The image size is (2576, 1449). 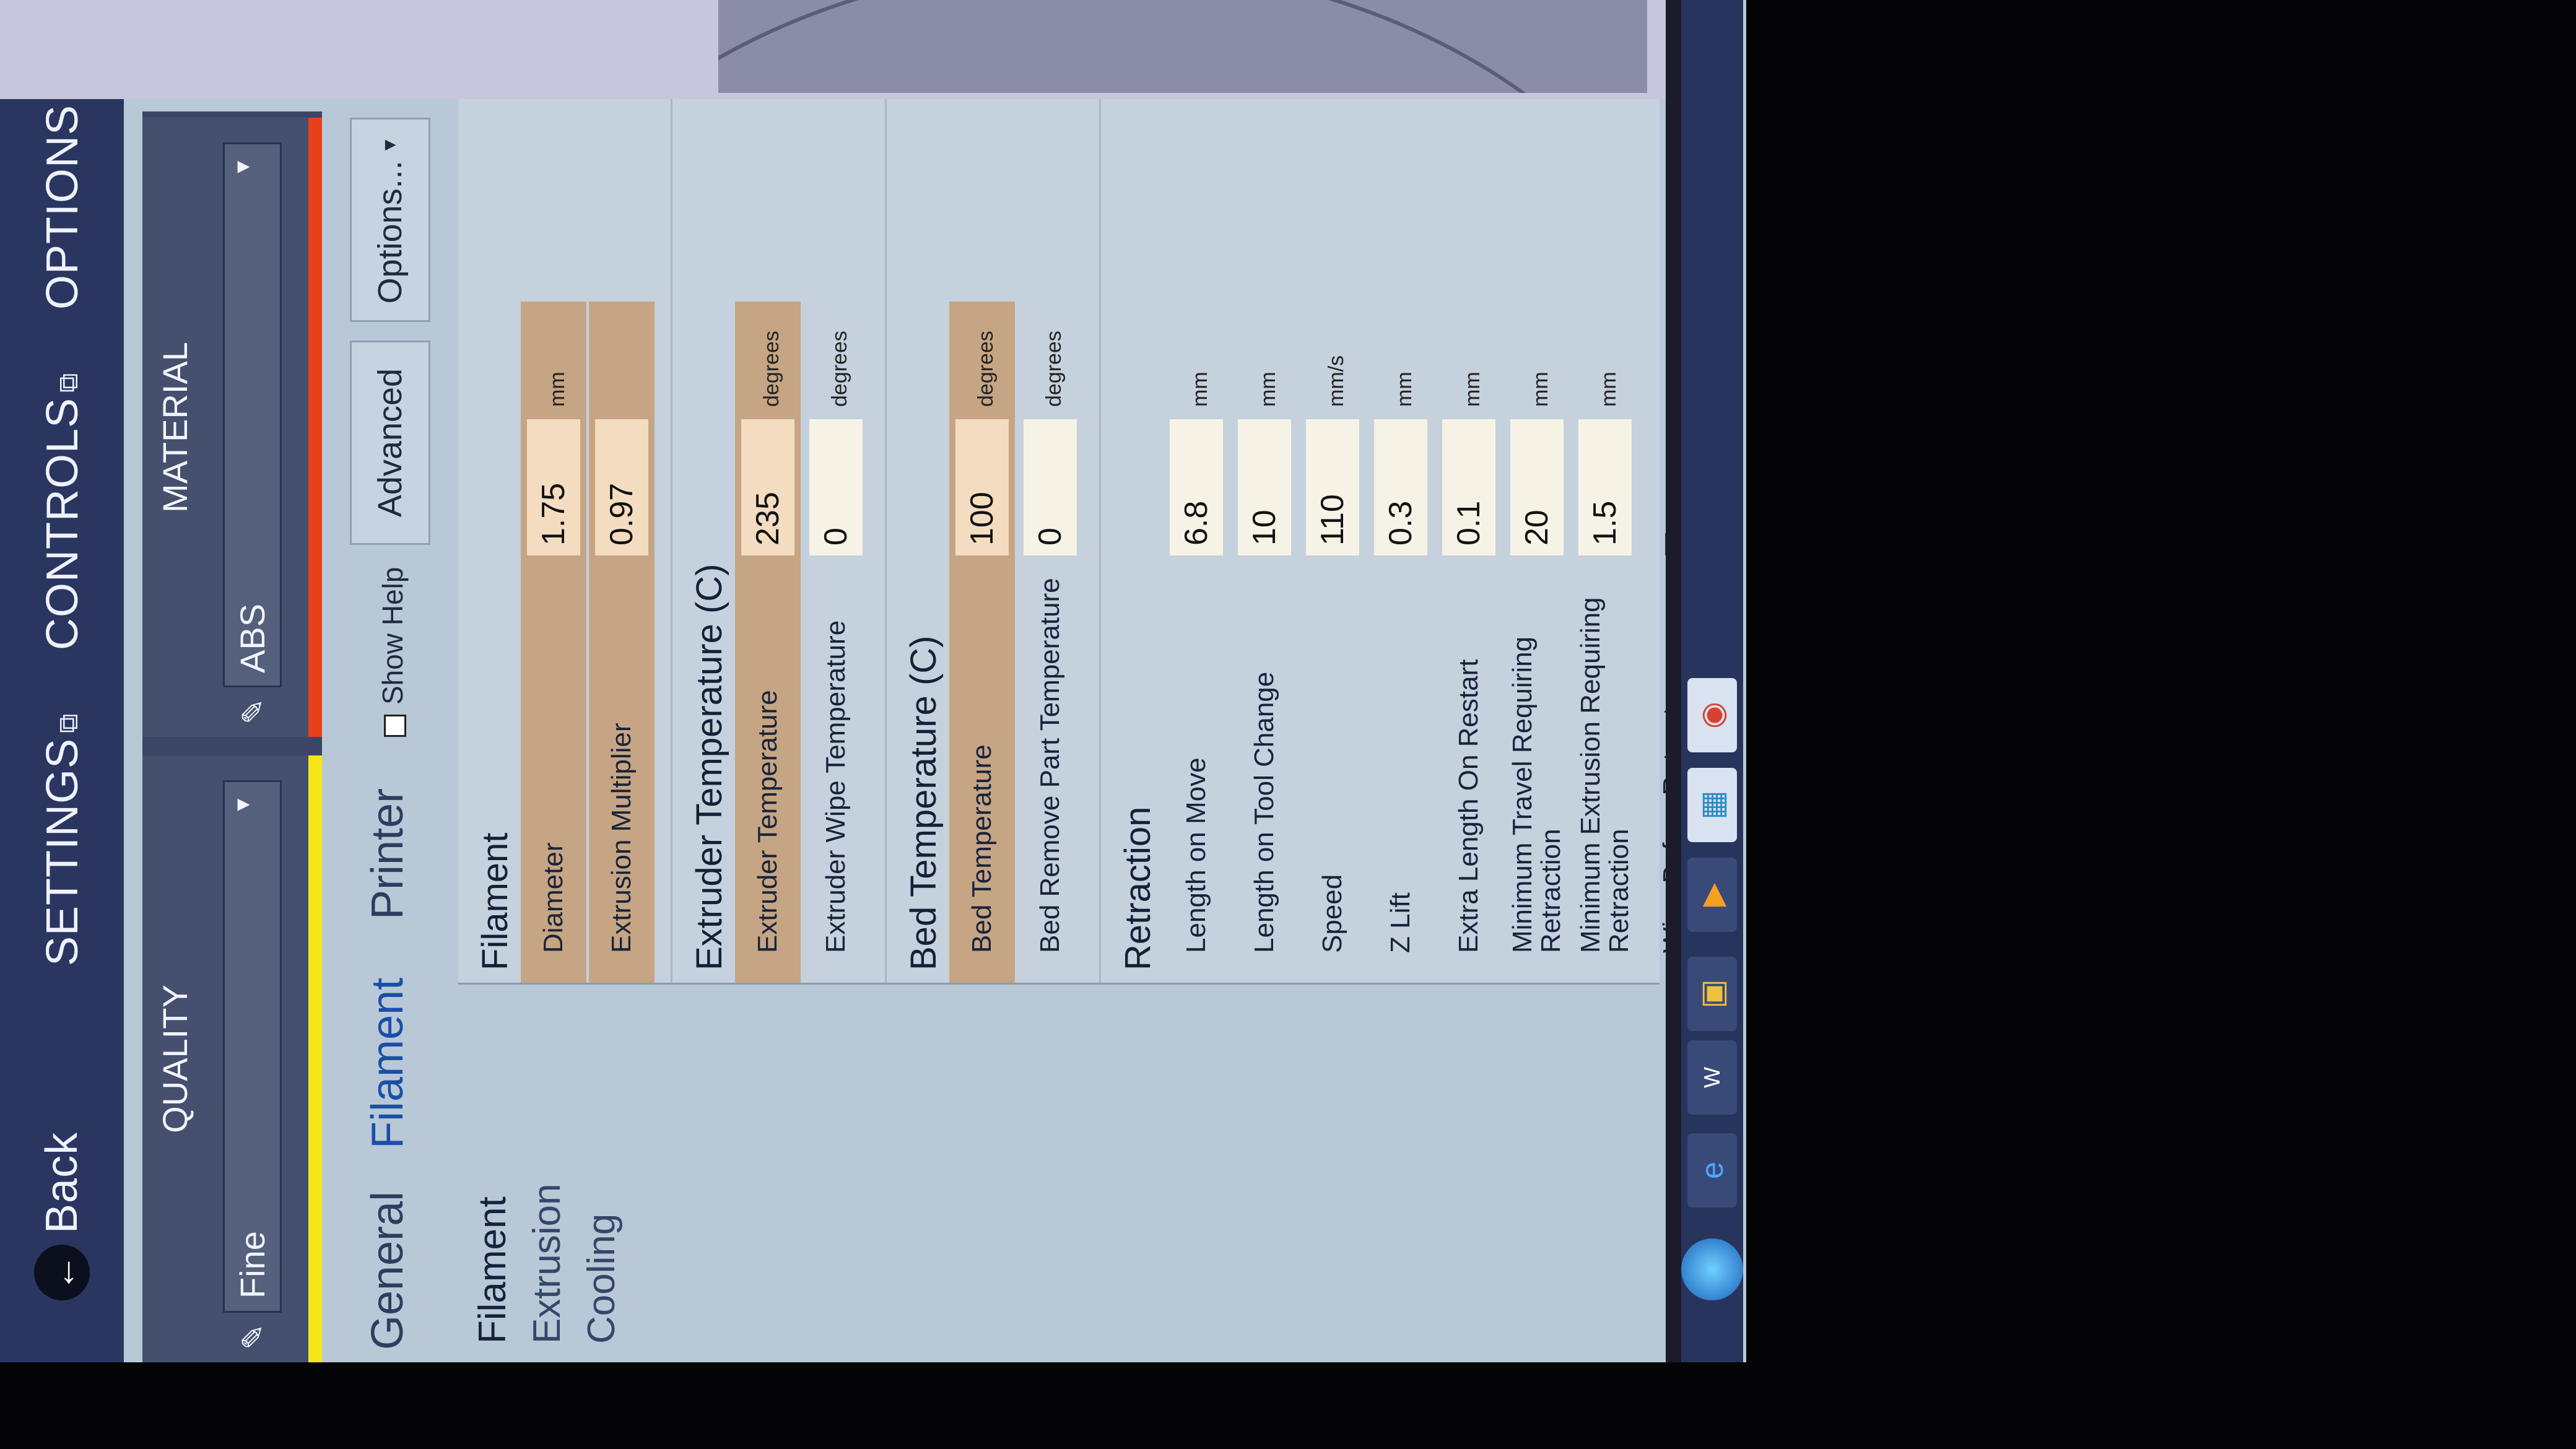 I want to click on setting-row-length-on-tool-change: Length on Tool Change 10 mm, so click(x=1264, y=540).